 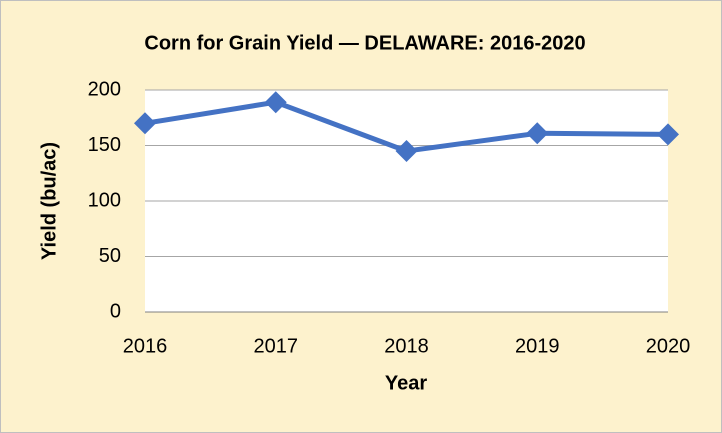 I want to click on x-tick-label: 2019, so click(x=537, y=346).